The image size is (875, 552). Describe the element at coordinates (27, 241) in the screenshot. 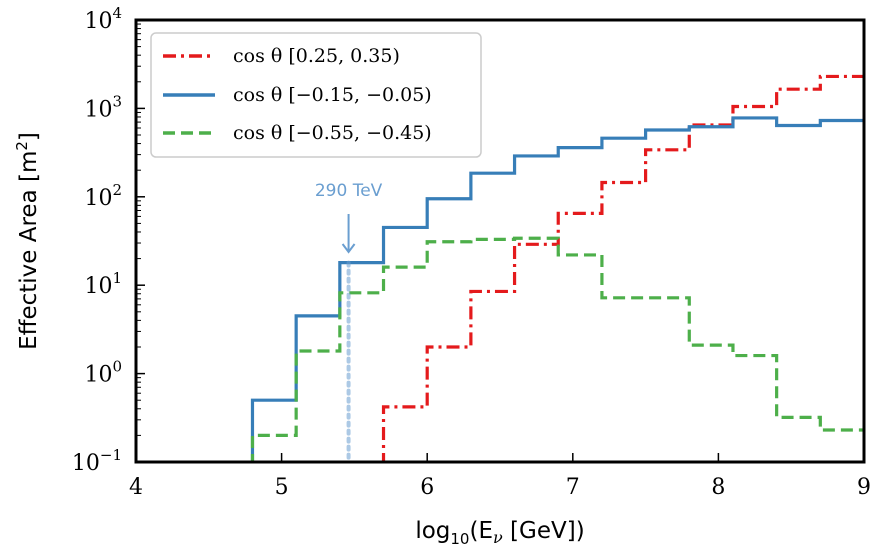

I see `y-axis-label: Effective Area [m2]` at that location.